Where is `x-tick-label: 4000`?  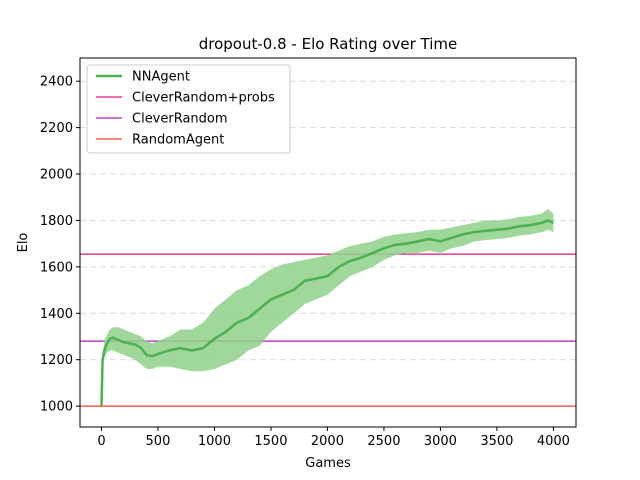 x-tick-label: 4000 is located at coordinates (553, 441).